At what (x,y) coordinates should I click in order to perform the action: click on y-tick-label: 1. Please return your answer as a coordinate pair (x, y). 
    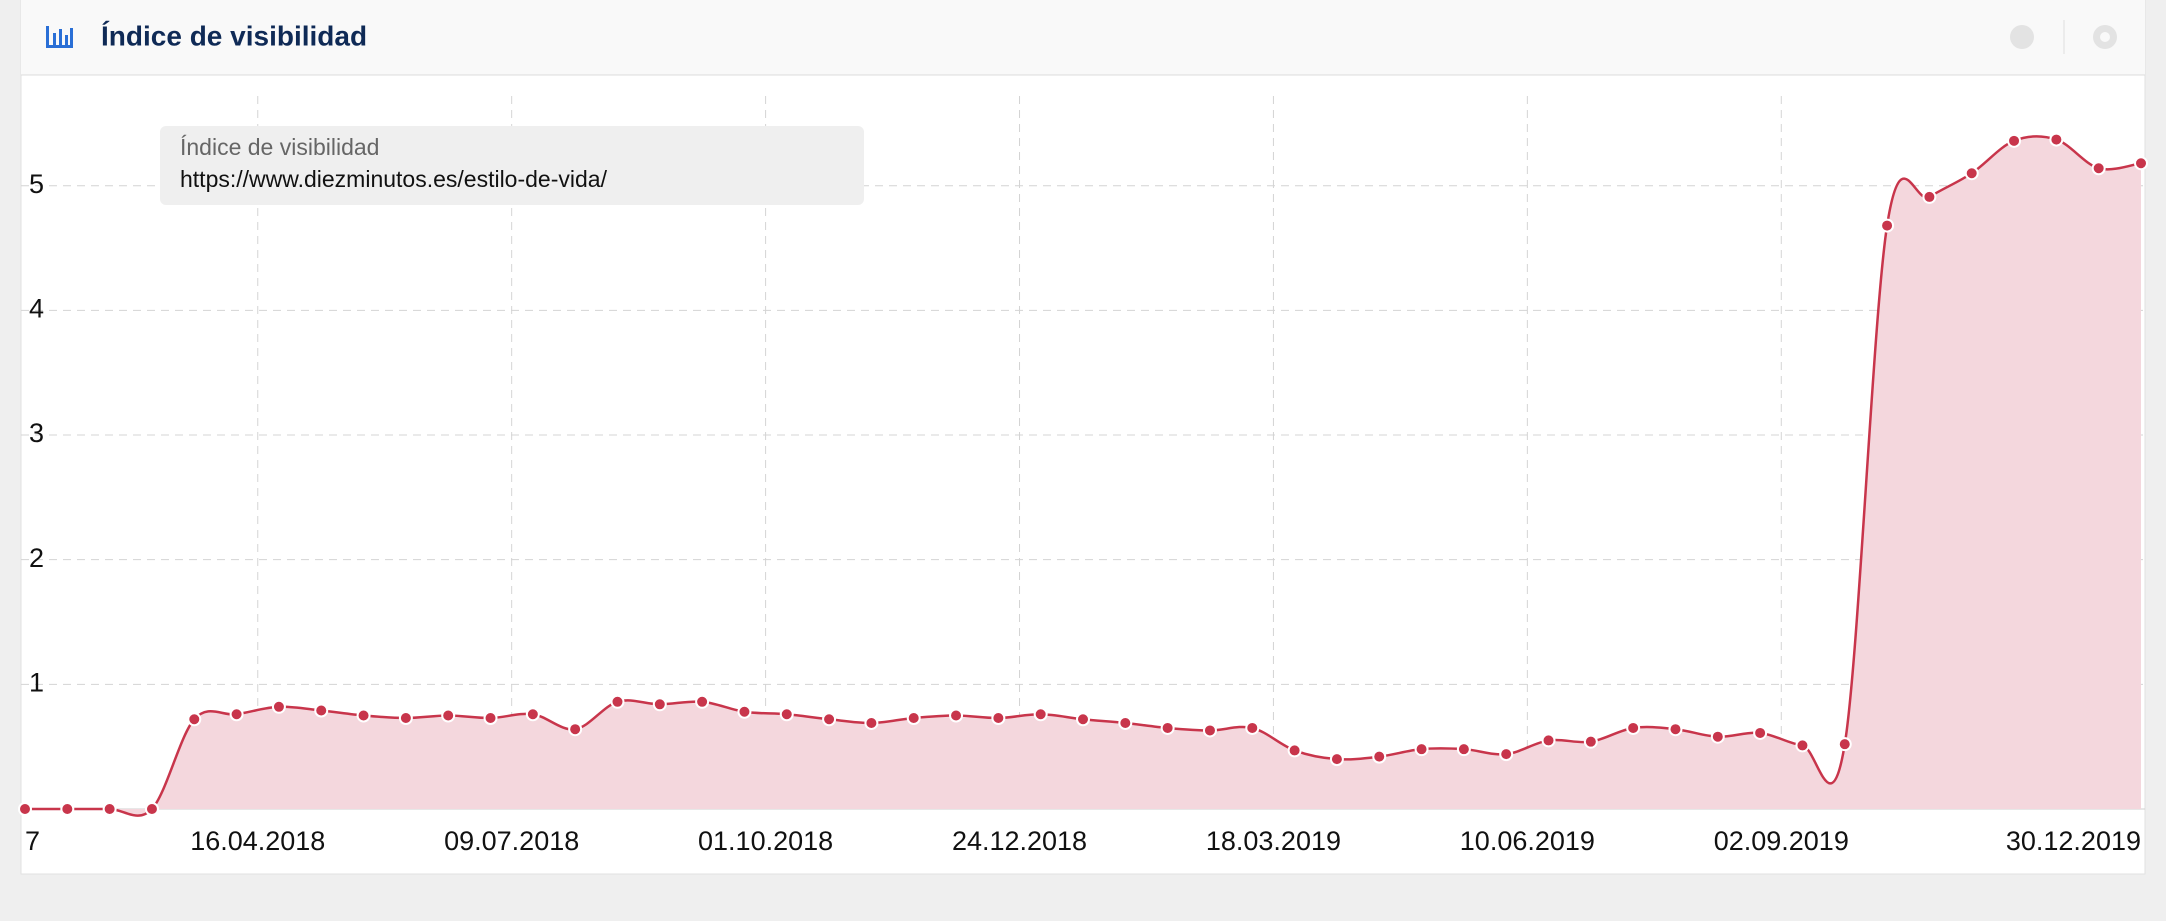
    Looking at the image, I should click on (36, 682).